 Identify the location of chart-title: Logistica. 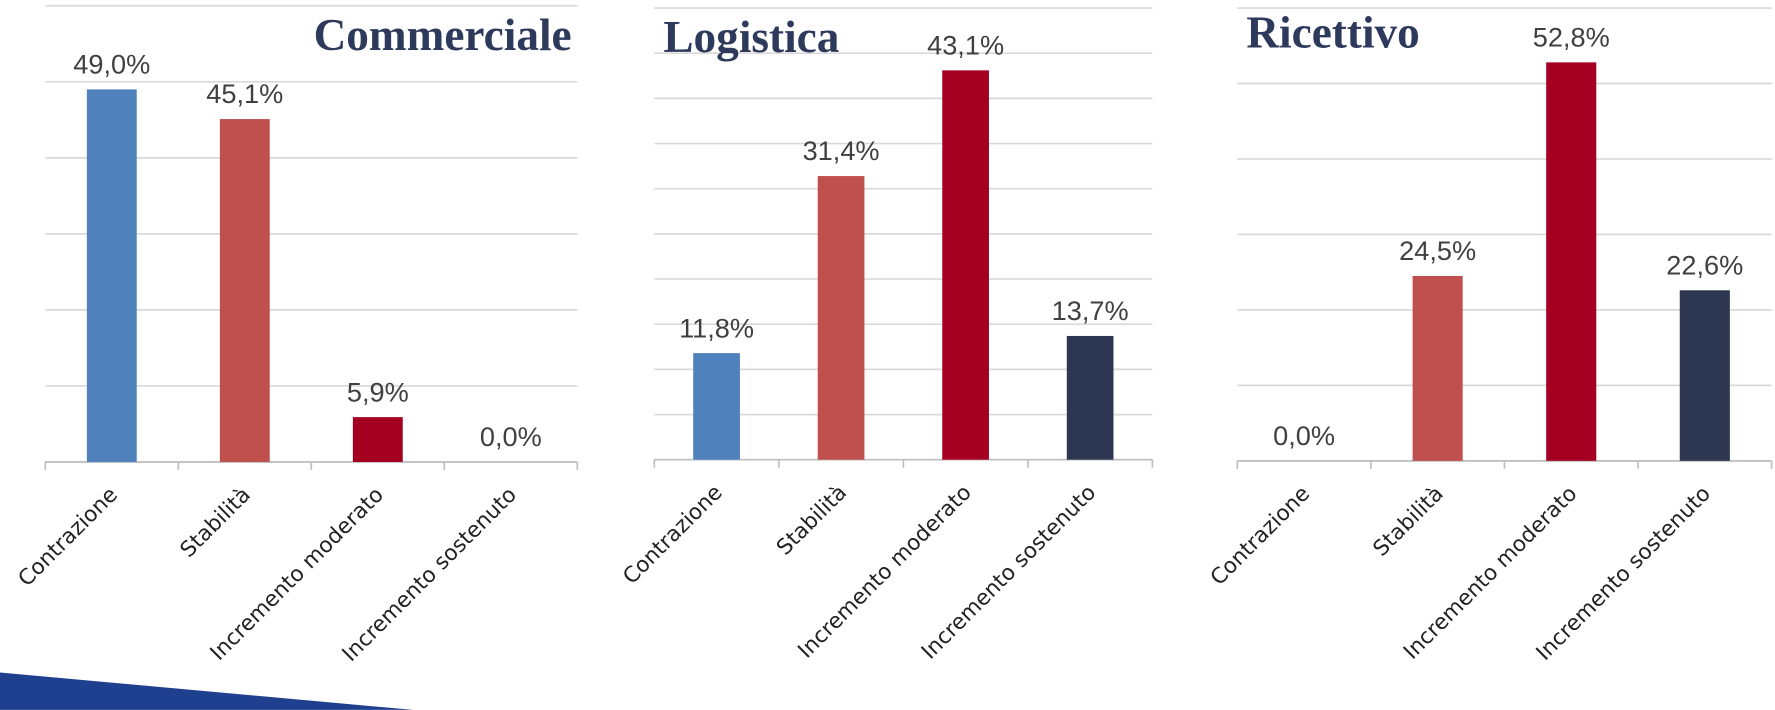
(751, 37).